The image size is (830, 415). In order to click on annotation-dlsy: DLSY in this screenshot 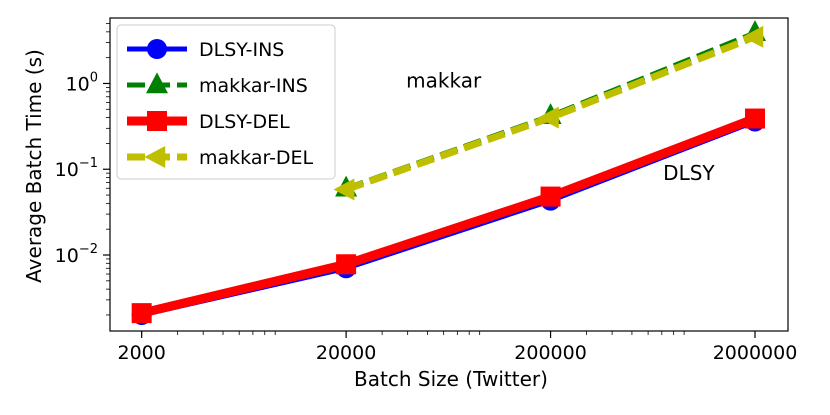, I will do `click(689, 173)`.